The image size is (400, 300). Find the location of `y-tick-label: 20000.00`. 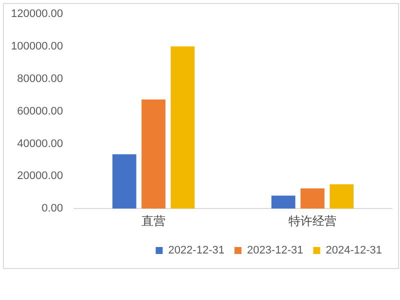

y-tick-label: 20000.00 is located at coordinates (40, 176).